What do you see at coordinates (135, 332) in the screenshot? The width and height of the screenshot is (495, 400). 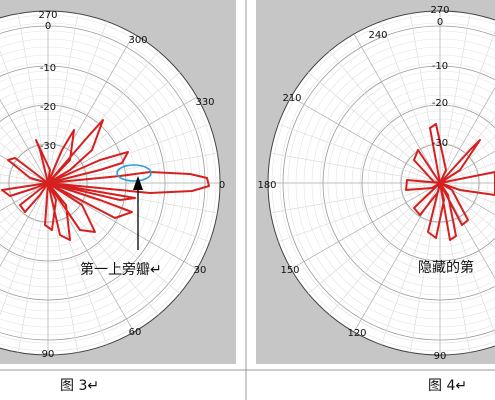 I see `angle-label: 60` at bounding box center [135, 332].